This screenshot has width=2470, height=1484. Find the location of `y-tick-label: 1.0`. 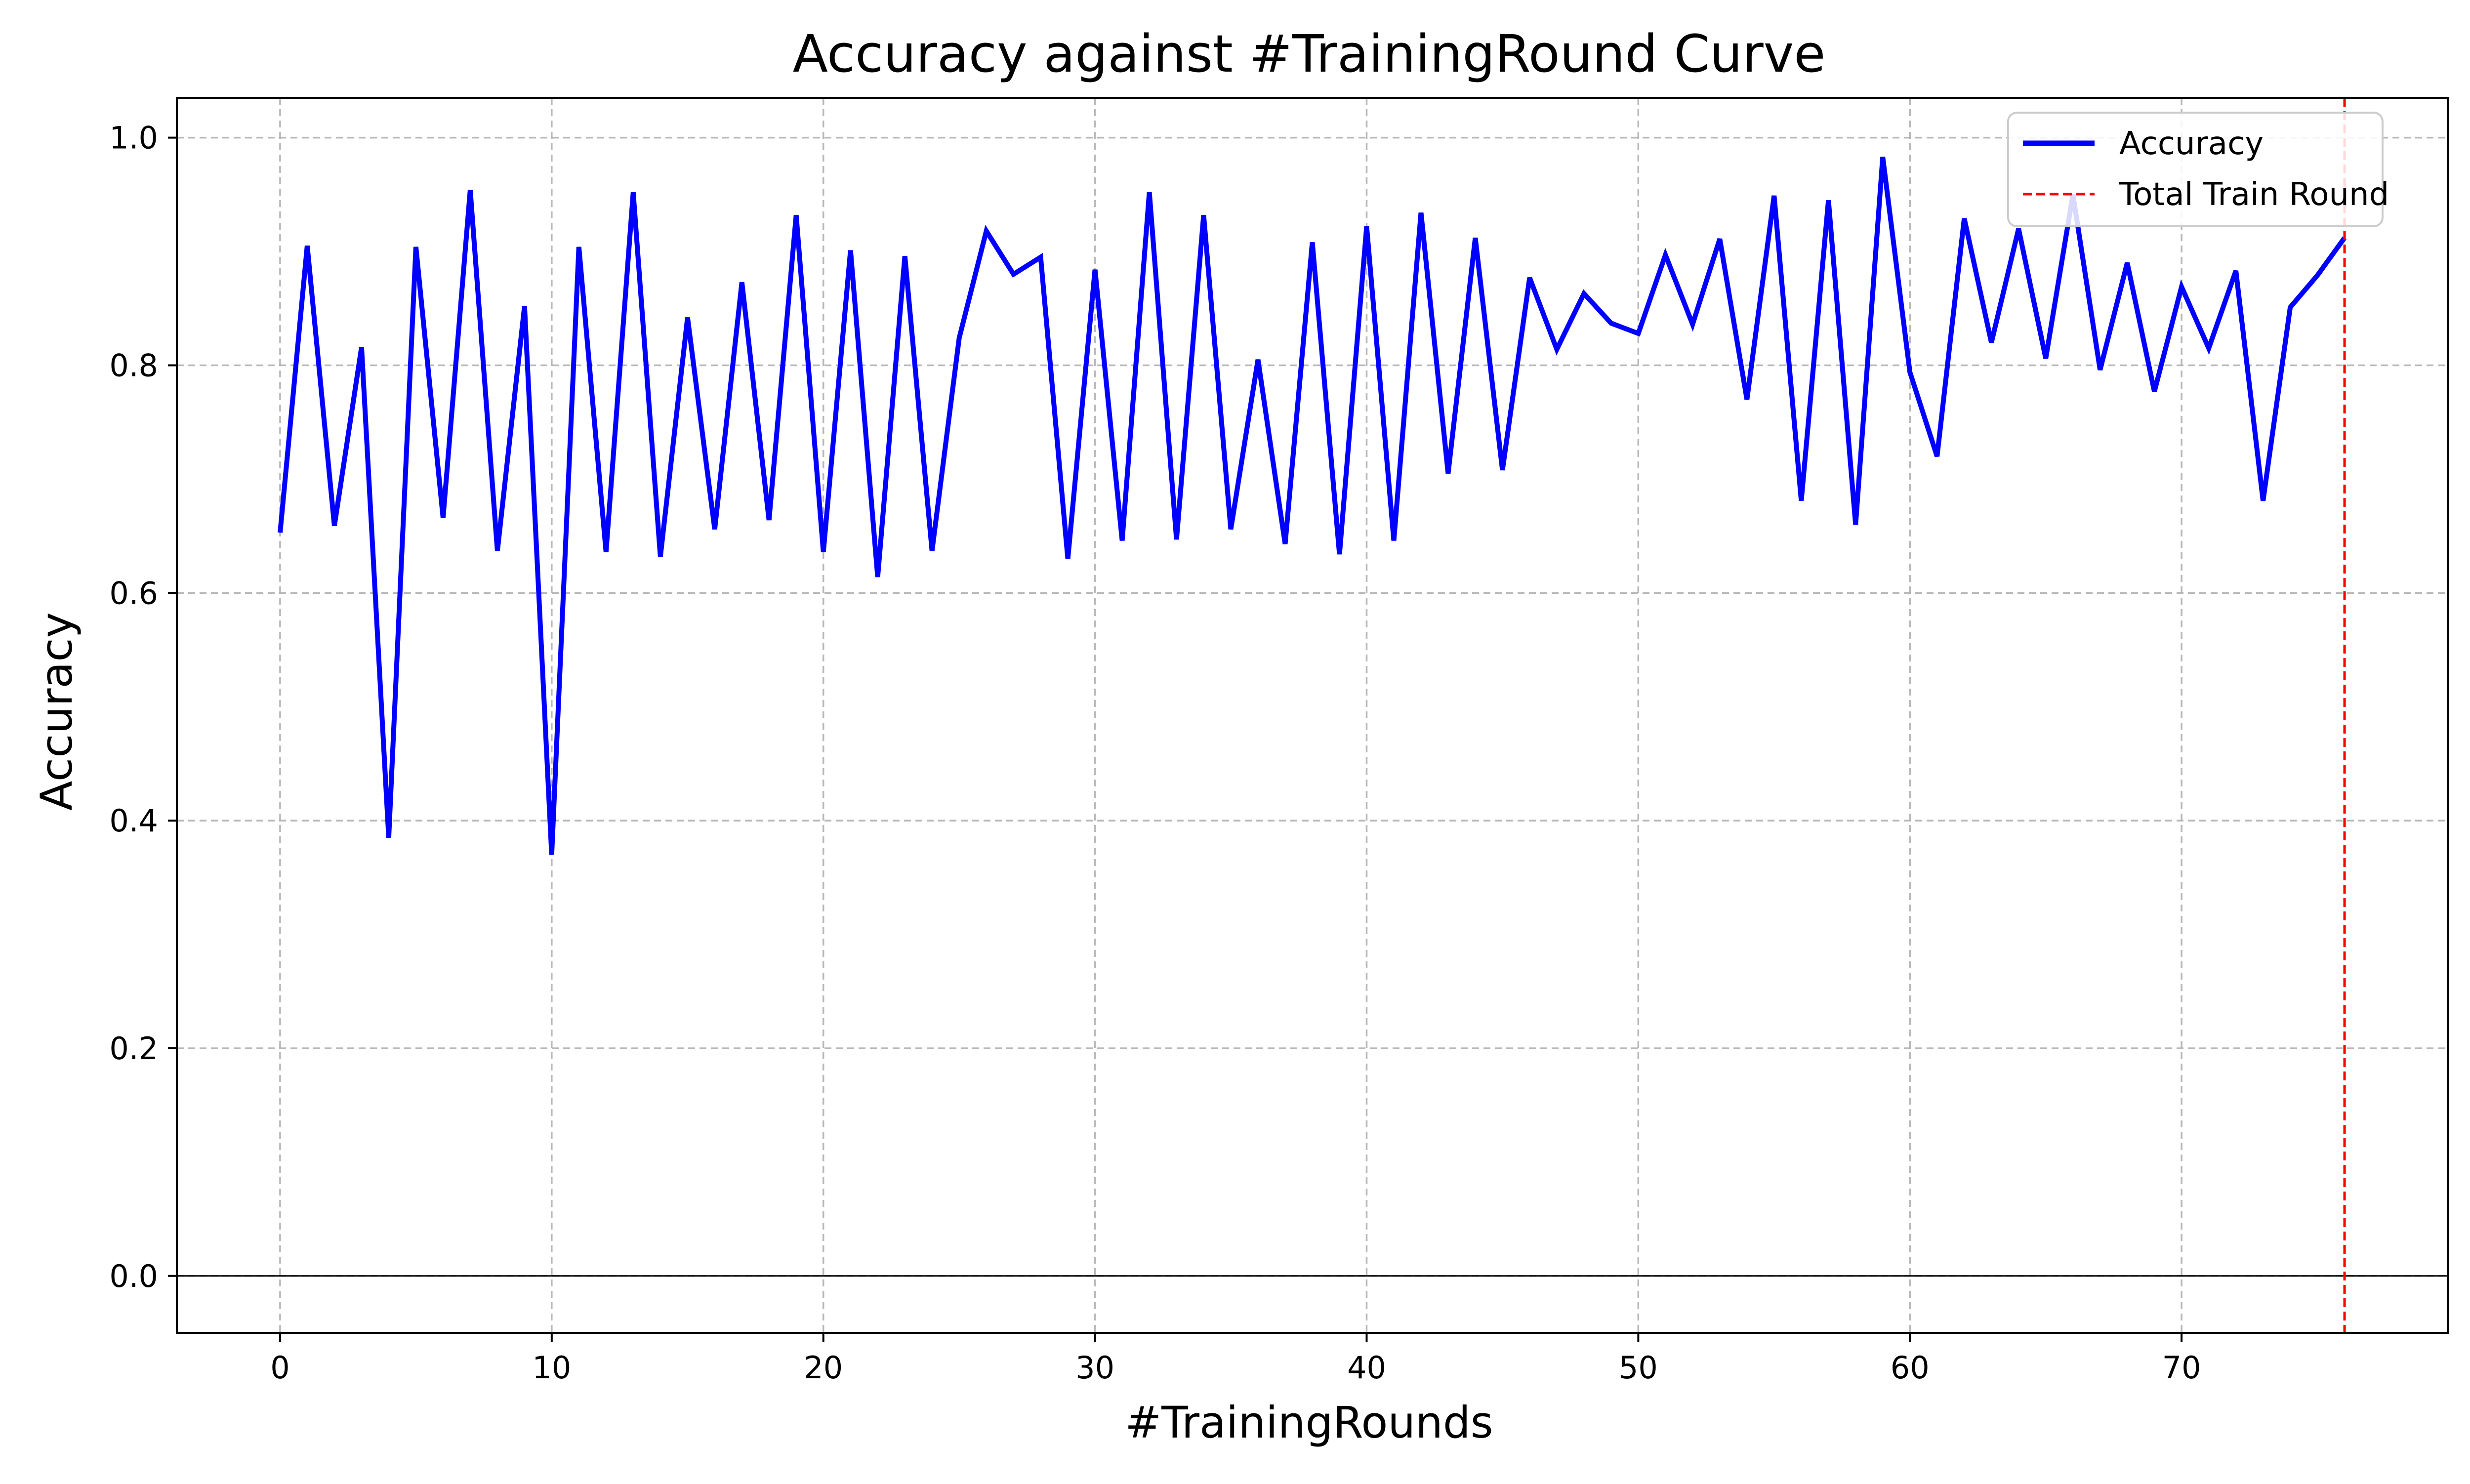

y-tick-label: 1.0 is located at coordinates (133, 138).